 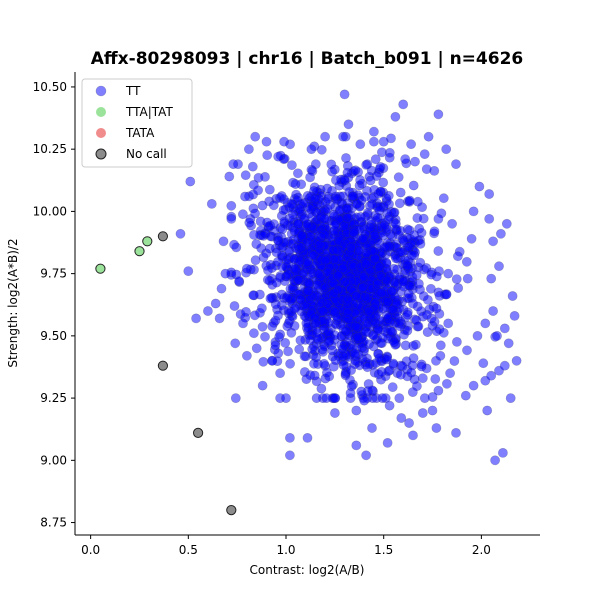 I want to click on y-tick-label: 10.50, so click(x=50, y=87).